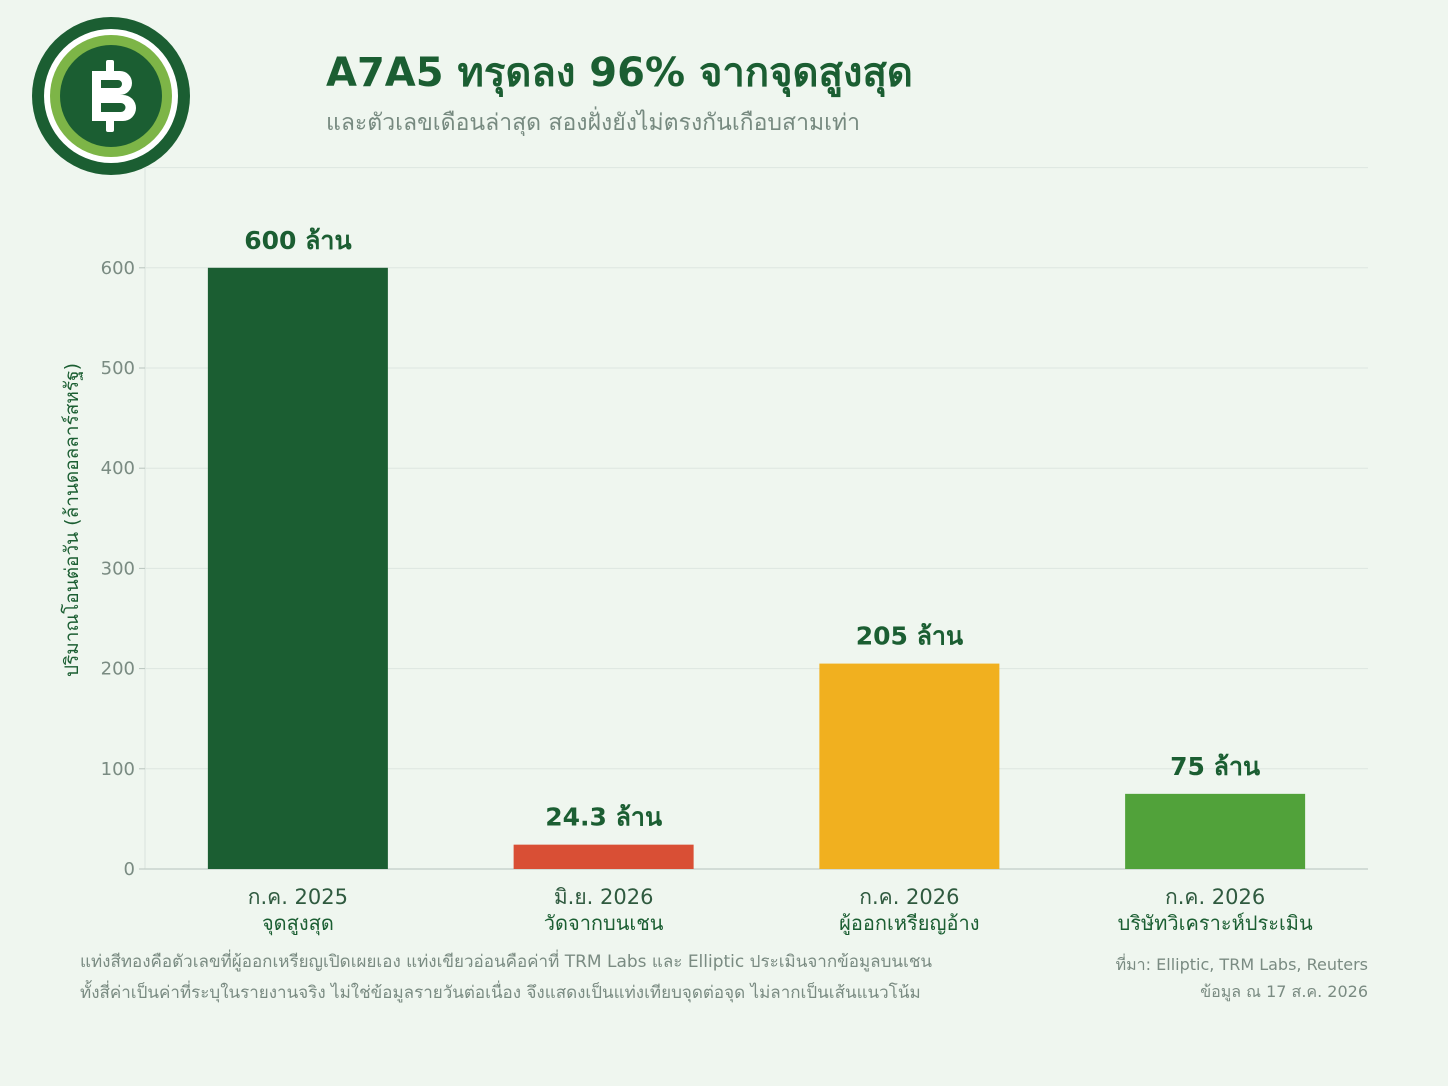 The image size is (1448, 1086). I want to click on source-line: ที่มา: Elliptic, TRM Labs, Reuters, so click(1241, 964).